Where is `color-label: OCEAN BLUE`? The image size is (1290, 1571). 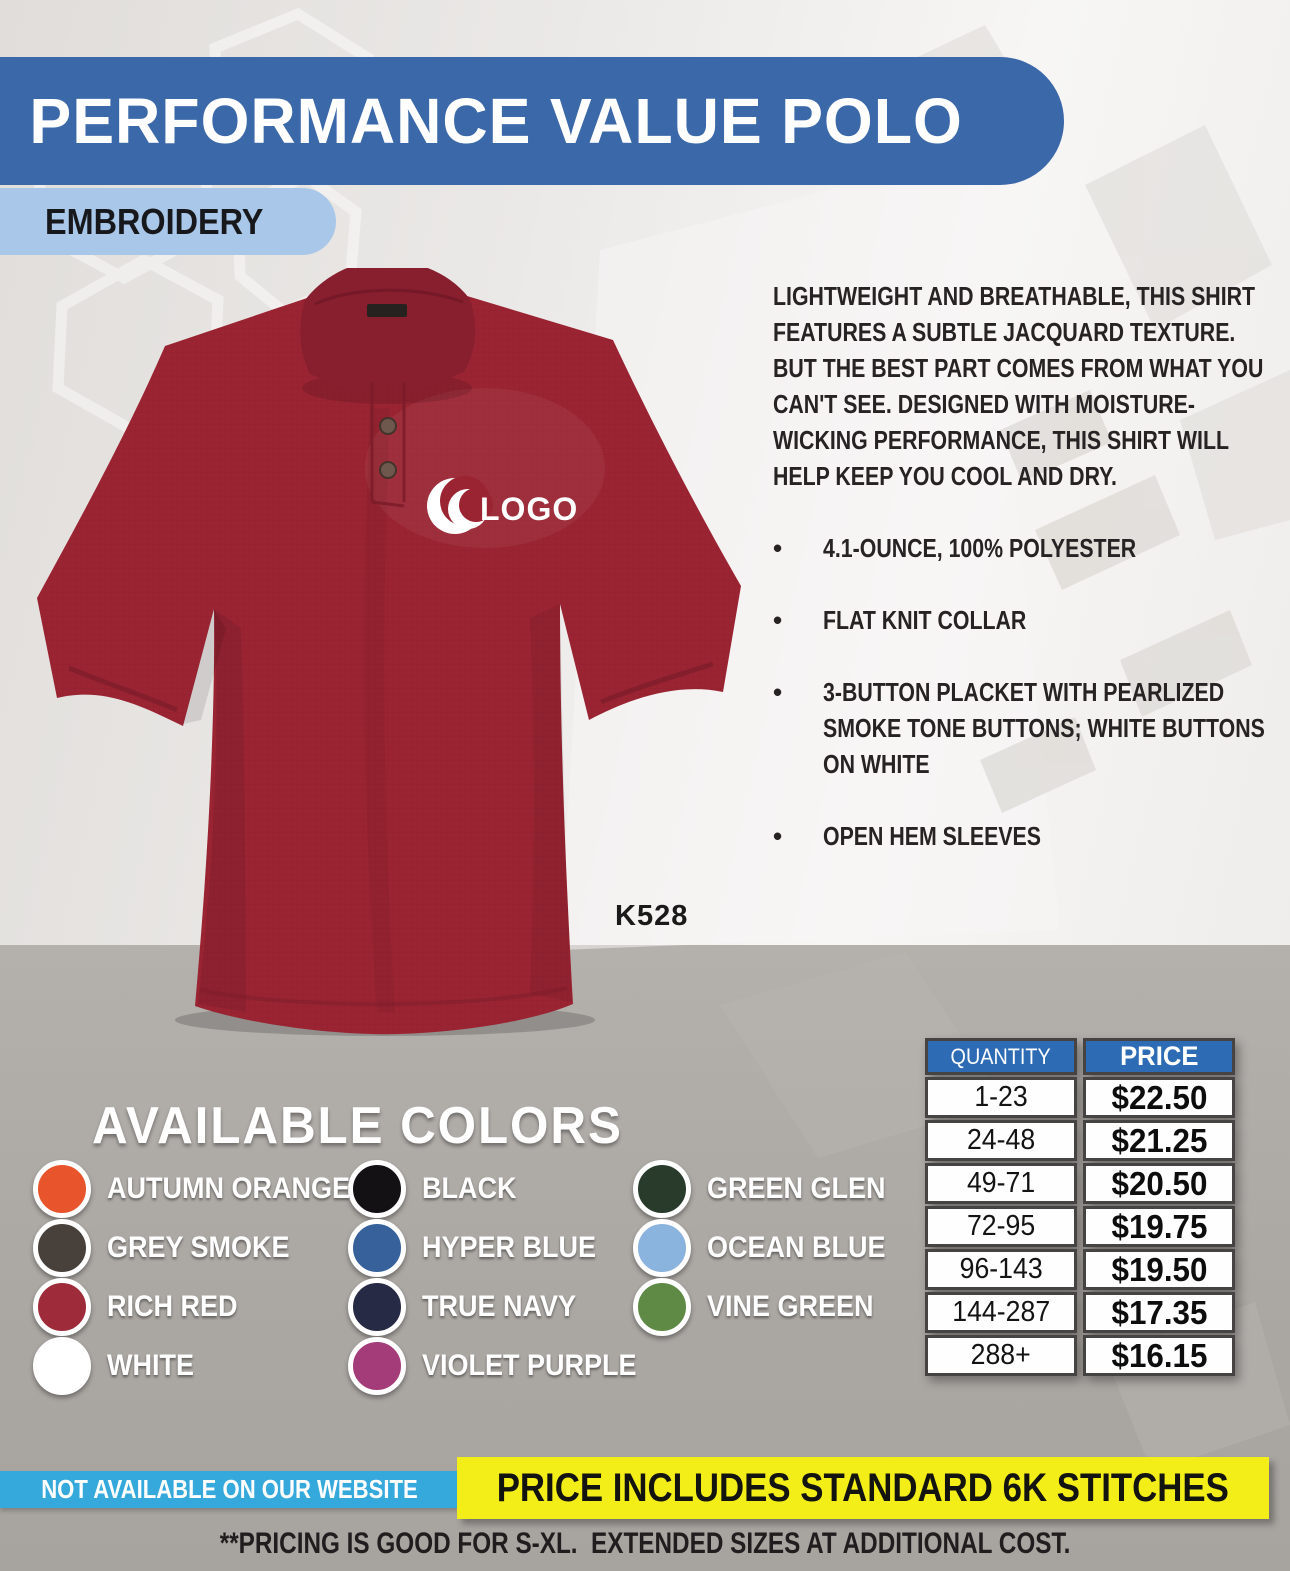
color-label: OCEAN BLUE is located at coordinates (796, 1247).